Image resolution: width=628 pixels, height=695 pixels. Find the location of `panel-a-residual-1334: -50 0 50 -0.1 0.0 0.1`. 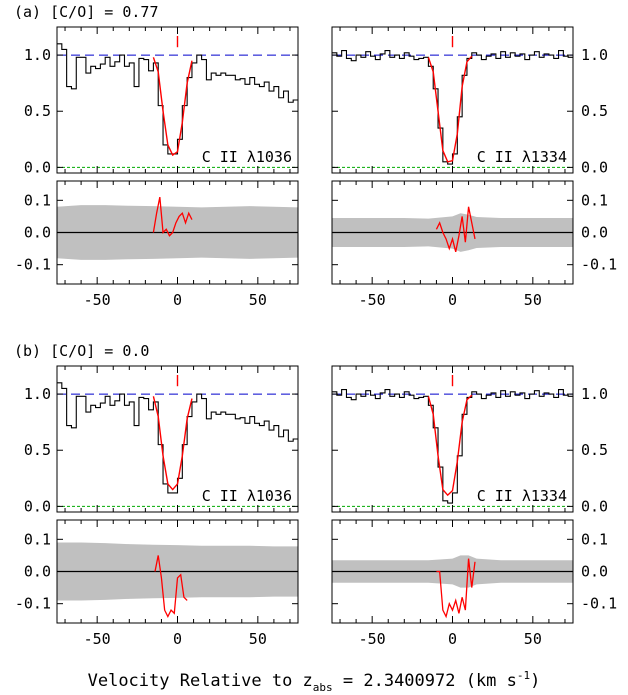

panel-a-residual-1334: -50 0 50 -0.1 0.0 0.1 is located at coordinates (474, 244).